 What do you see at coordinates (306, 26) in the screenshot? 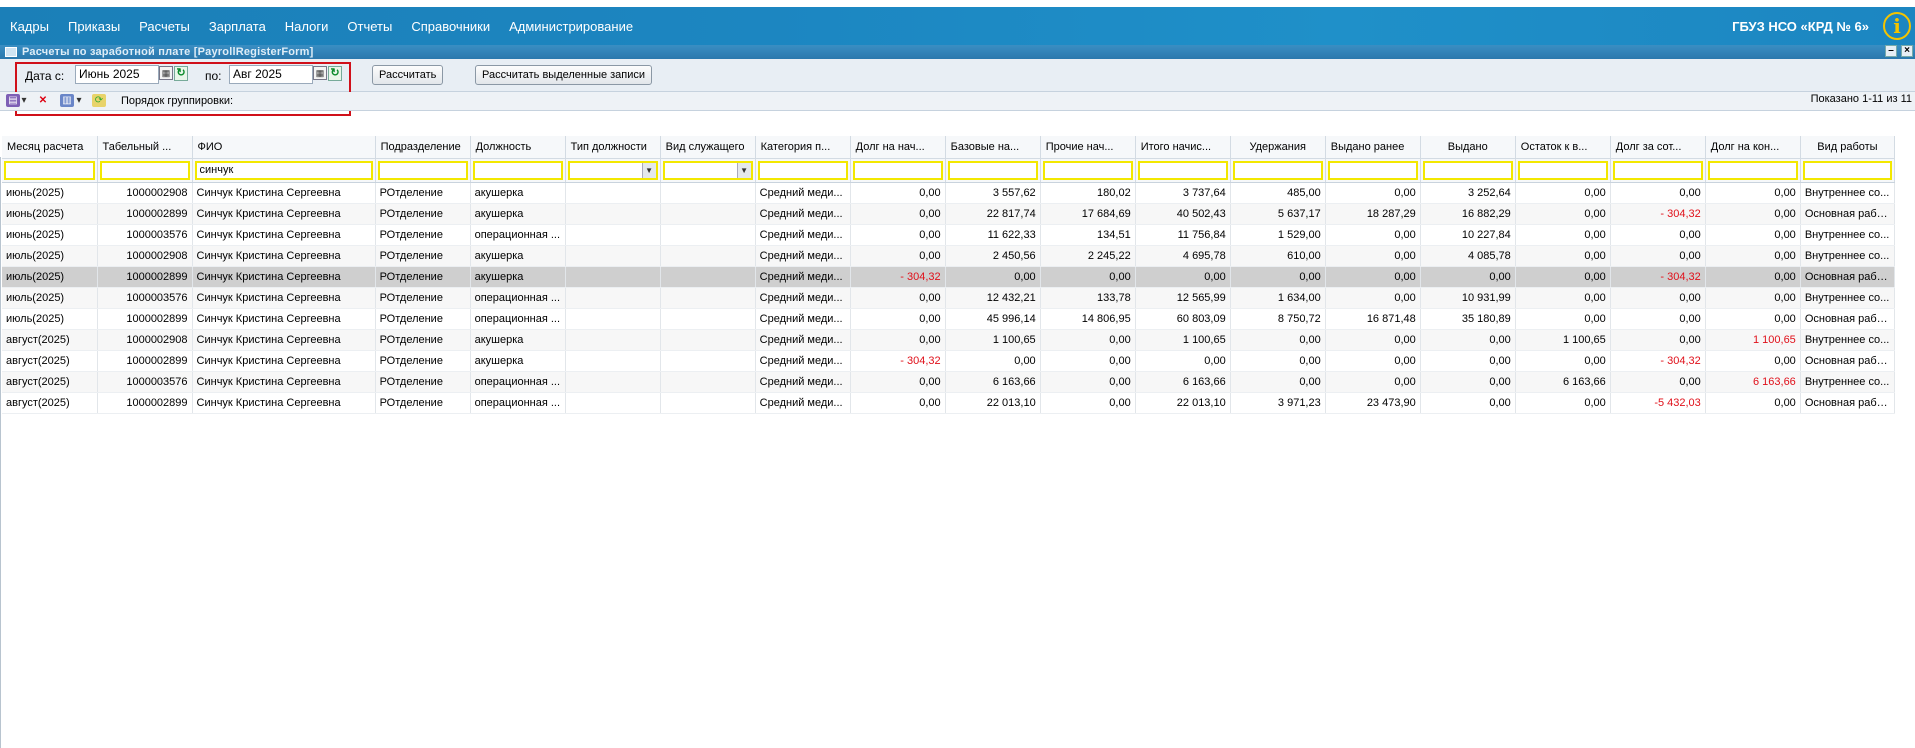
I see `menu-item-nalogi: Налоги` at bounding box center [306, 26].